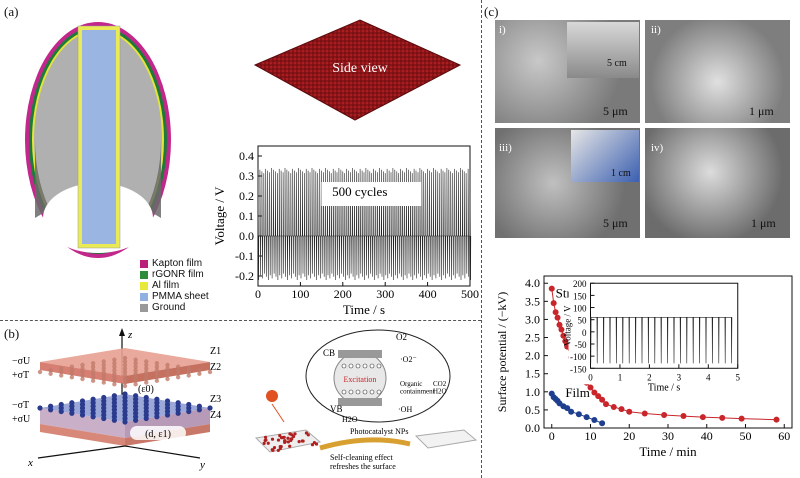 The width and height of the screenshot is (800, 478). What do you see at coordinates (21, 419) in the screenshot?
I see `sigma-label-4: +σU` at bounding box center [21, 419].